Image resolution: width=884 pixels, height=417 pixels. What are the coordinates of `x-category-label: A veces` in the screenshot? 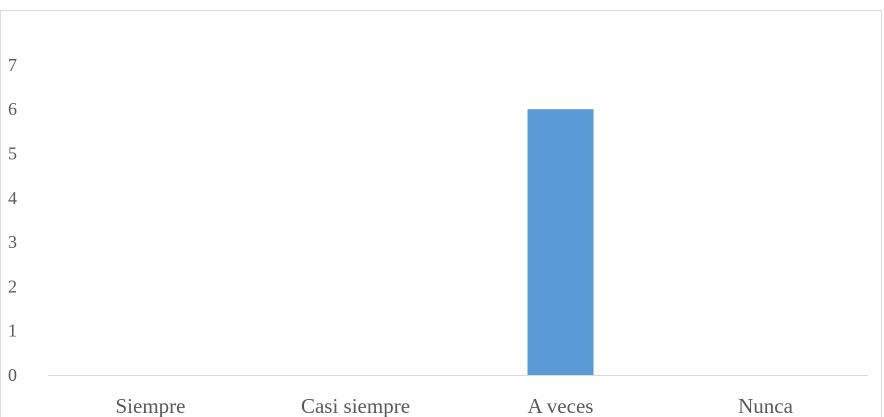 It's located at (561, 405).